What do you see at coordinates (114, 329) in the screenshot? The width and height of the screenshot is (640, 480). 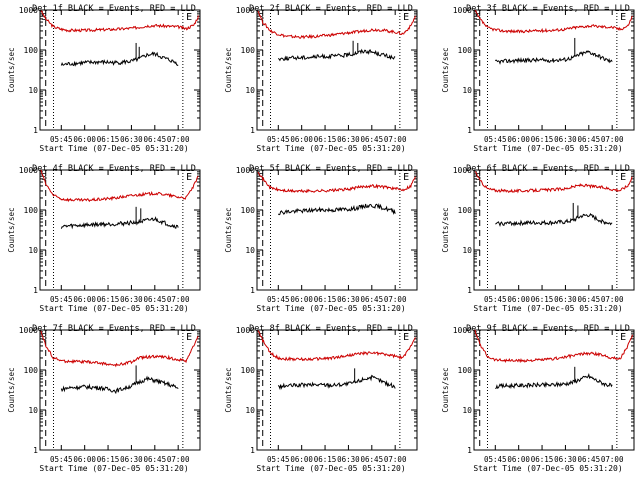 I see `chart-title: Det 7f BLACK = Events, RED = LLD` at bounding box center [114, 329].